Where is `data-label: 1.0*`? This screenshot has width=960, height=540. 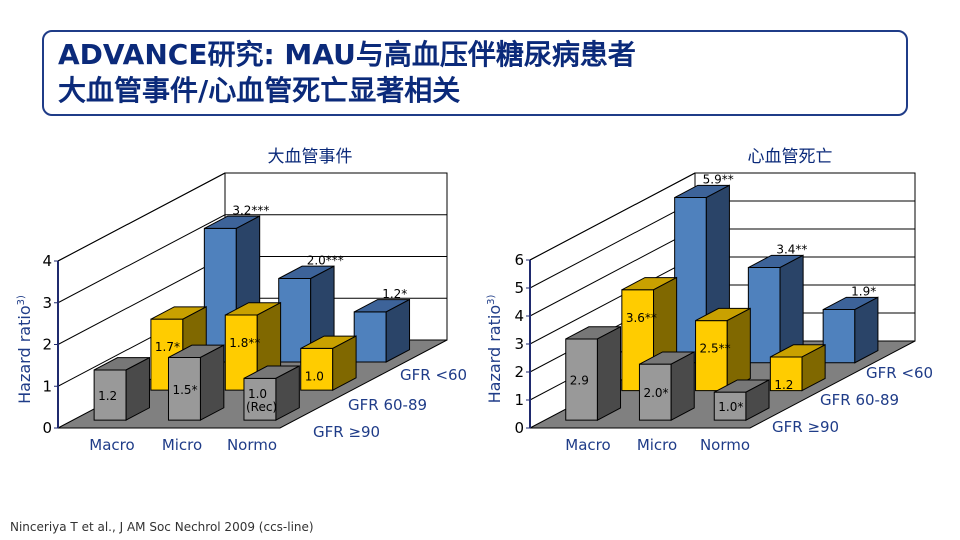 data-label: 1.0* is located at coordinates (730, 407).